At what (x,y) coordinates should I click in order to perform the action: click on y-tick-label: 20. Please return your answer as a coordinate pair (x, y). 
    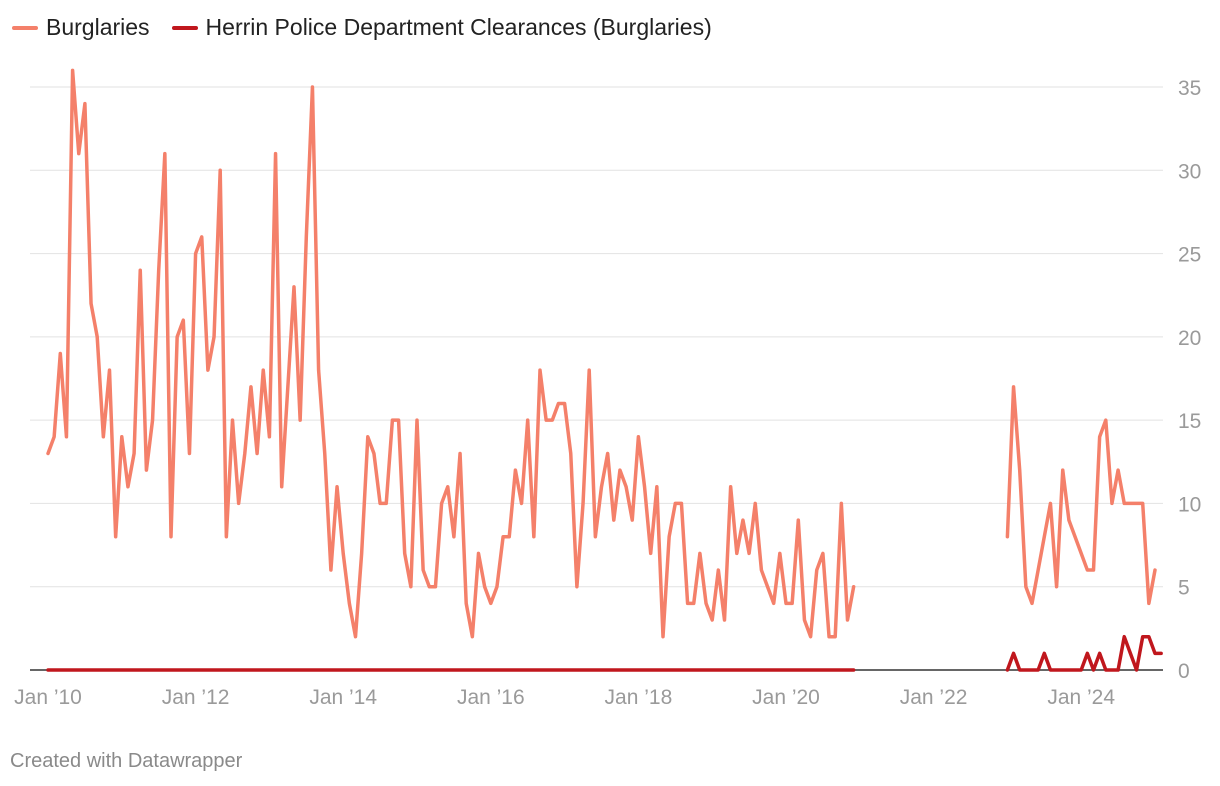
    Looking at the image, I should click on (1189, 338).